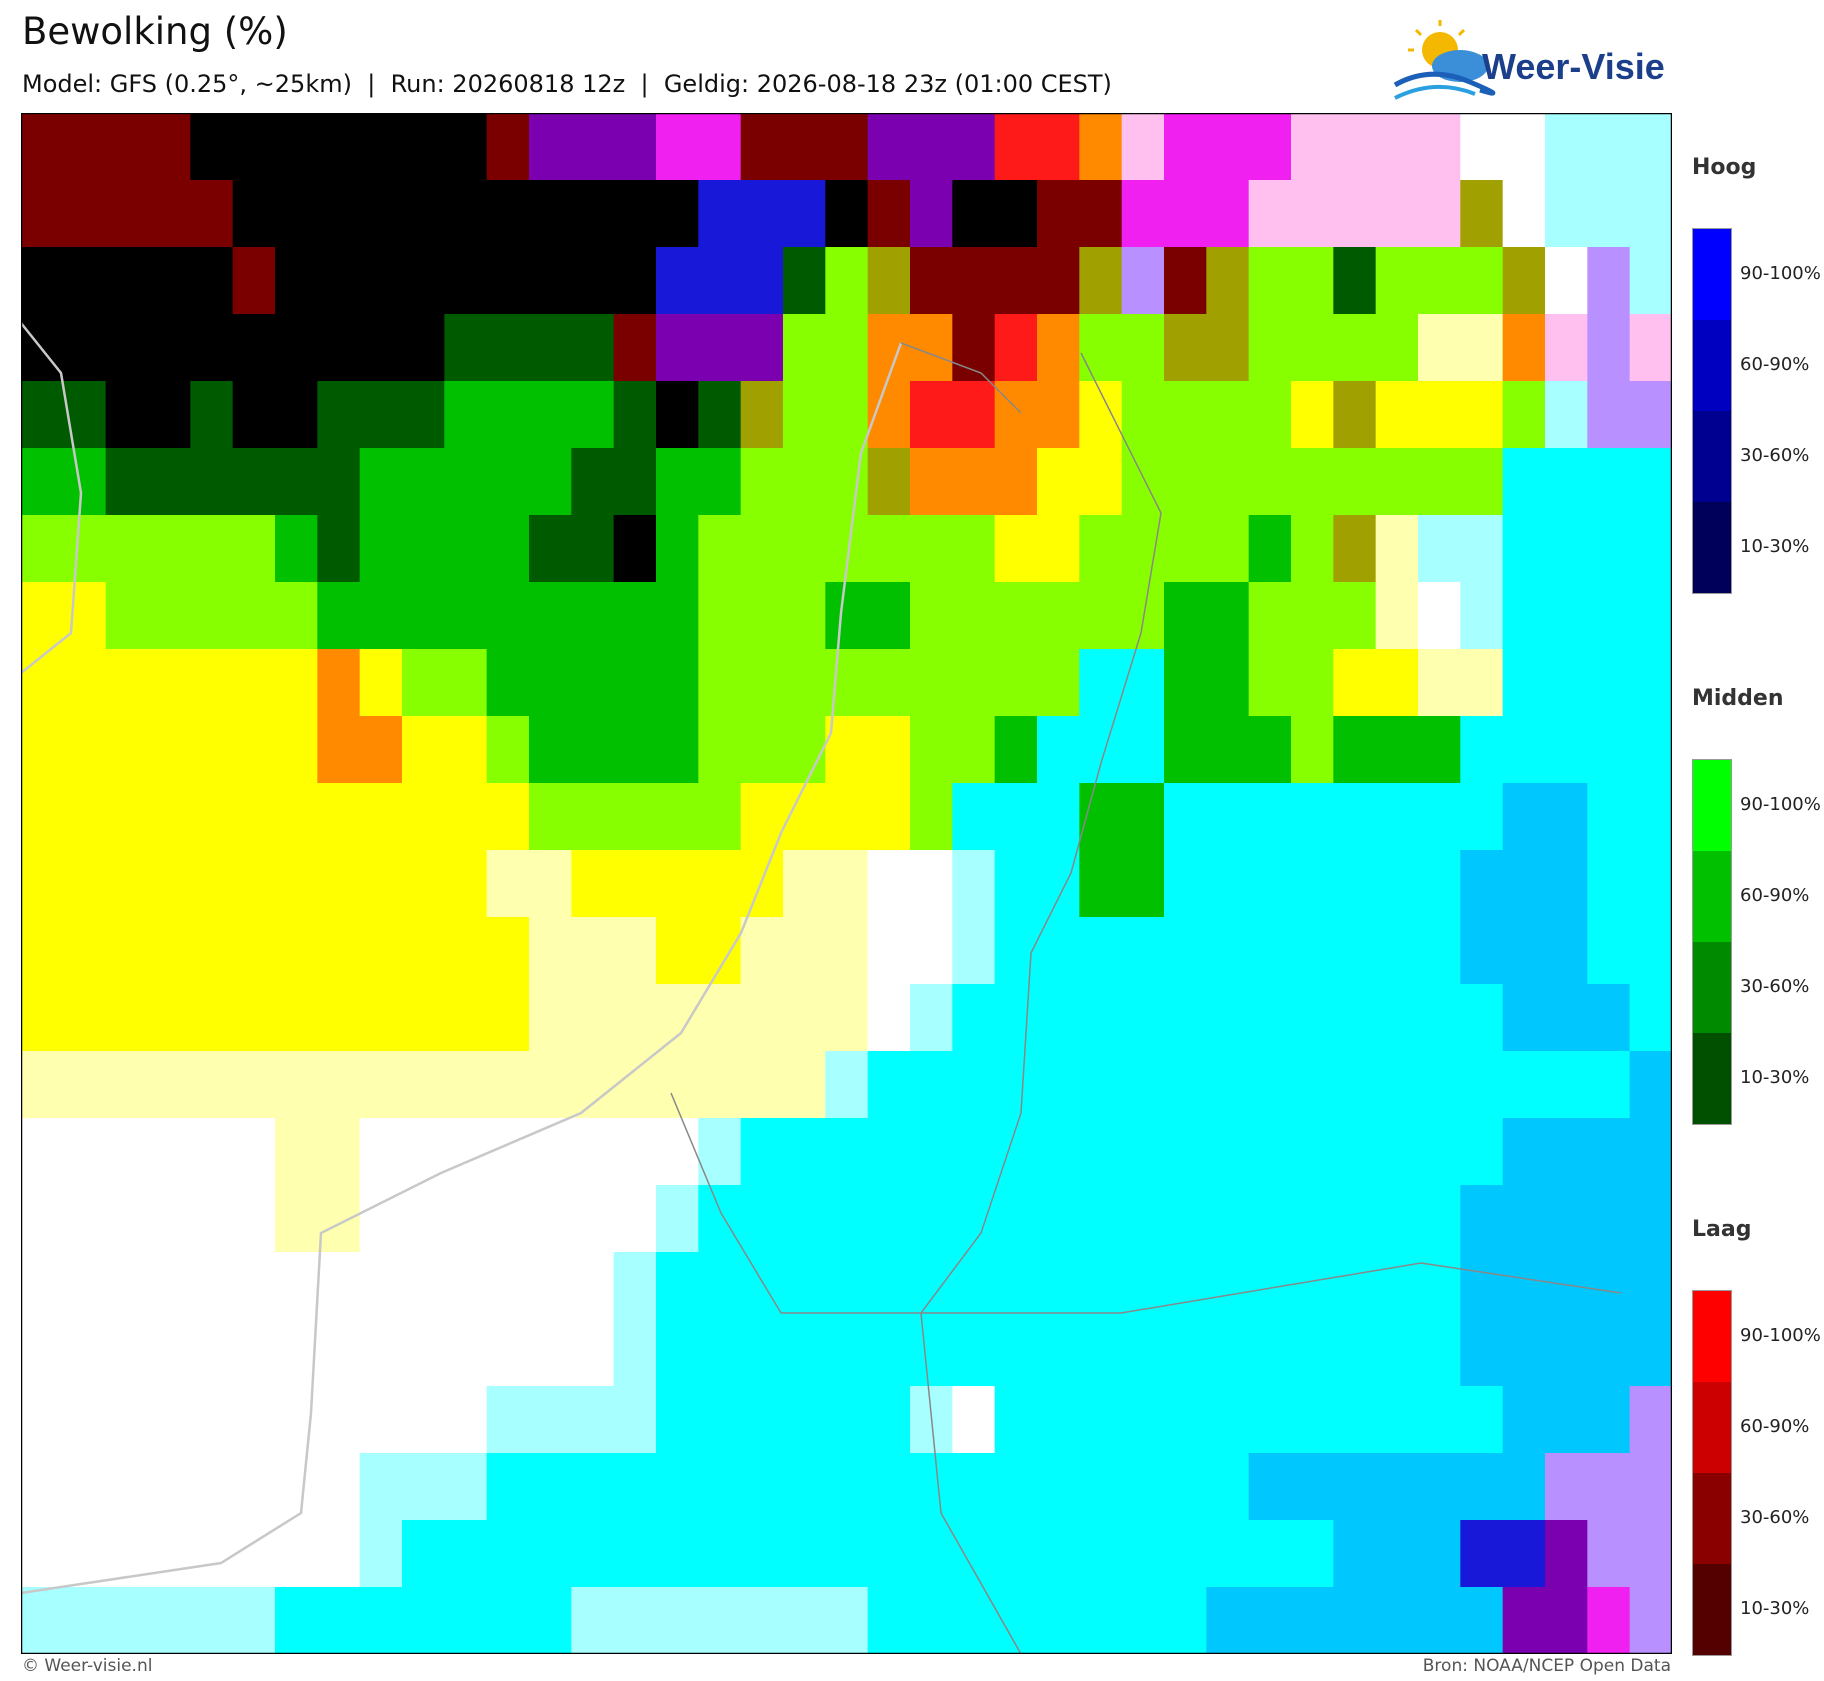 This screenshot has width=1824, height=1681. I want to click on title: Bewolking (%), so click(155, 31).